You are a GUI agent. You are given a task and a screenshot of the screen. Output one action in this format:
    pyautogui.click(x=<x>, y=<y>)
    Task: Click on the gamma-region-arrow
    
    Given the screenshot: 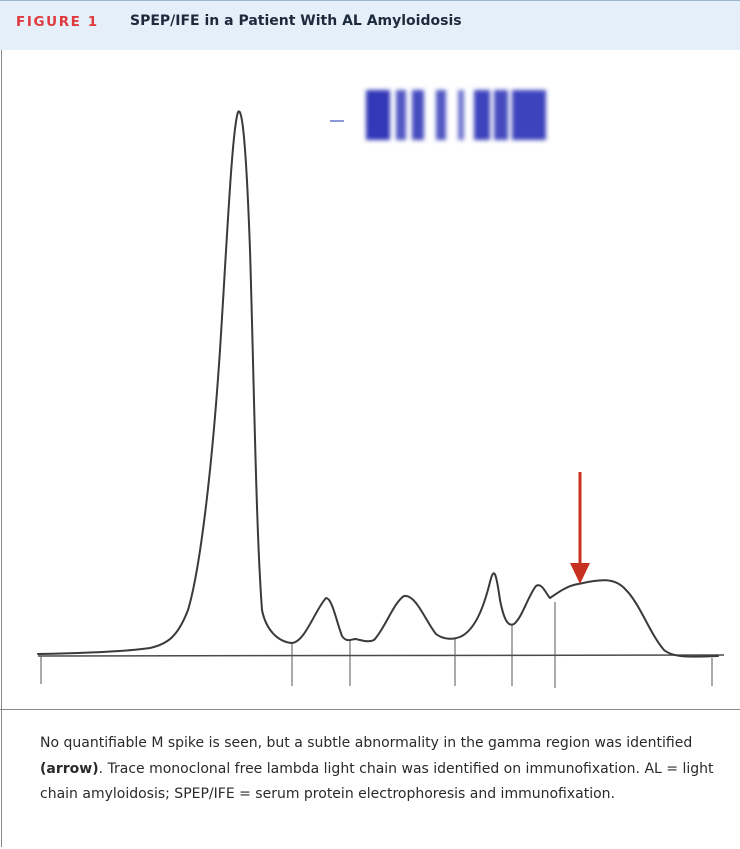 What is the action you would take?
    pyautogui.click(x=580, y=528)
    